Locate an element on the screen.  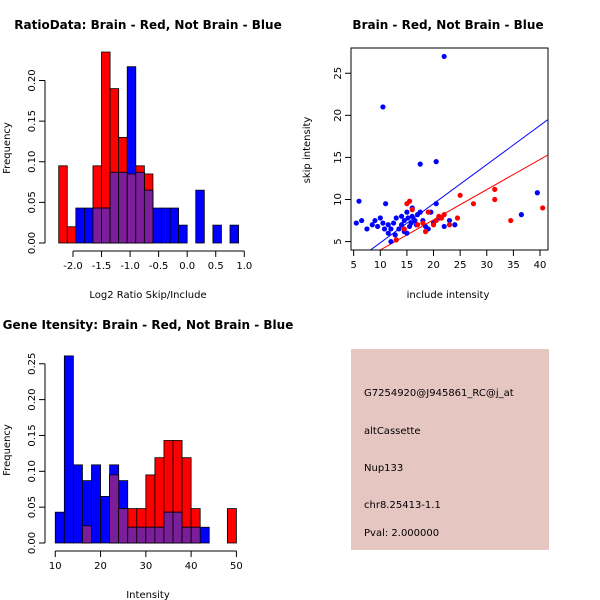
ratio-histogram-ylabel: Frequency is located at coordinates (7, 148).